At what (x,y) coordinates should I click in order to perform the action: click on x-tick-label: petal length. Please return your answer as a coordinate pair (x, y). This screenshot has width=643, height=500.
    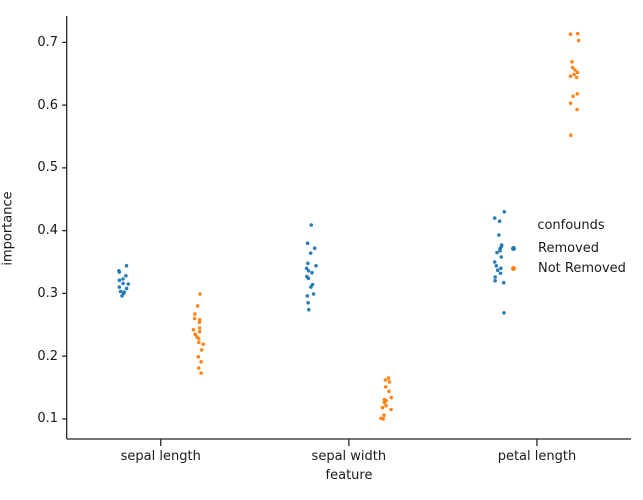
    Looking at the image, I should click on (537, 456).